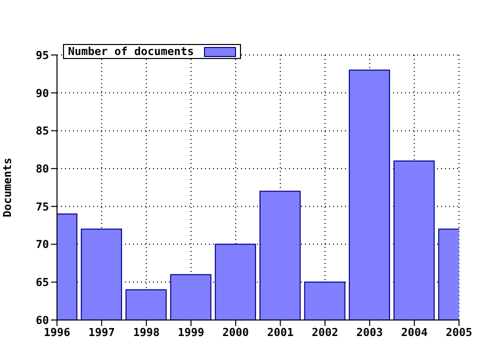 Image resolution: width=480 pixels, height=350 pixels. Describe the element at coordinates (101, 332) in the screenshot. I see `x-tick-label: 1997` at that location.